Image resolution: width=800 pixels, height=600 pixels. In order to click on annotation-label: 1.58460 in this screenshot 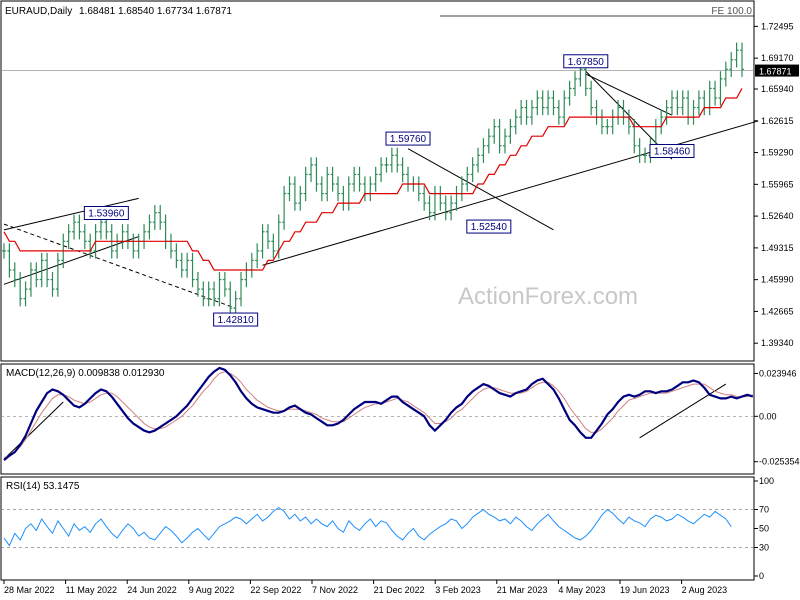, I will do `click(672, 151)`.